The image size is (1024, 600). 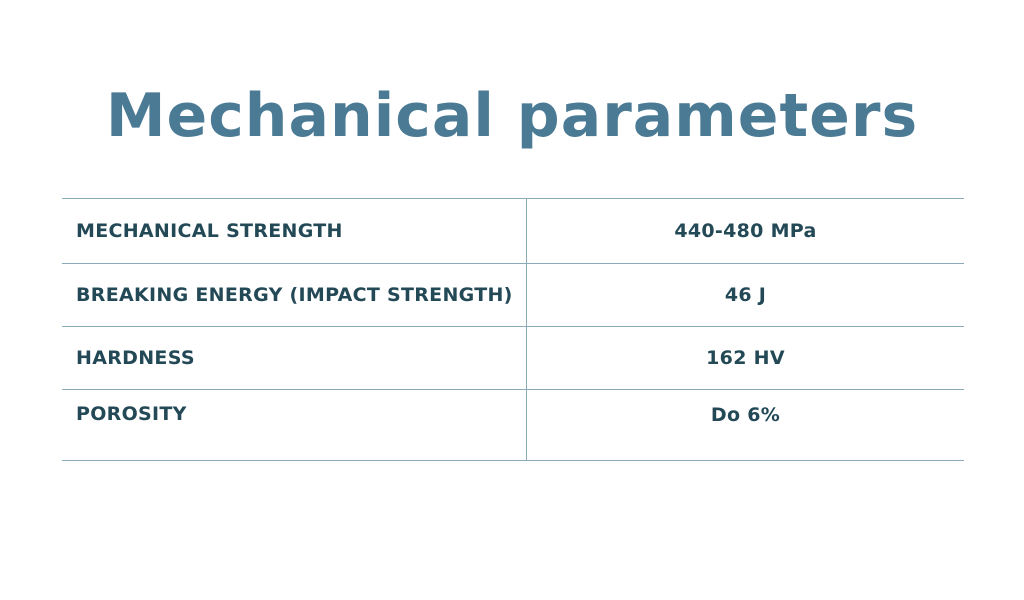 I want to click on table-row: HARDNESS 162 HV, so click(x=513, y=358).